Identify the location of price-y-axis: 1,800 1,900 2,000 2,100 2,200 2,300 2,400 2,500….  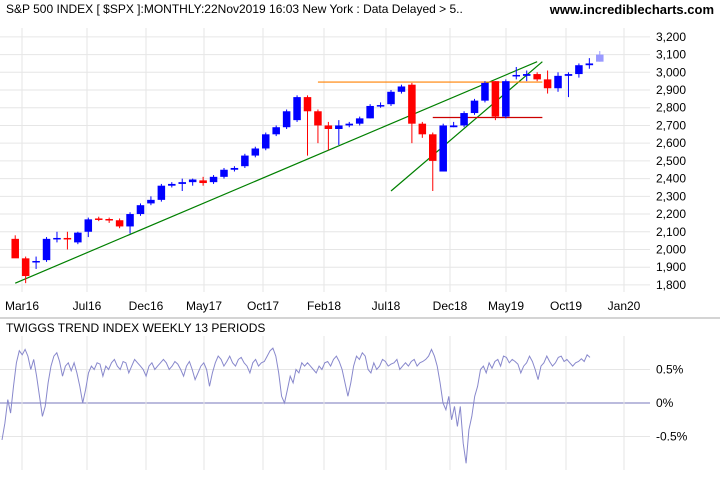
(671, 161).